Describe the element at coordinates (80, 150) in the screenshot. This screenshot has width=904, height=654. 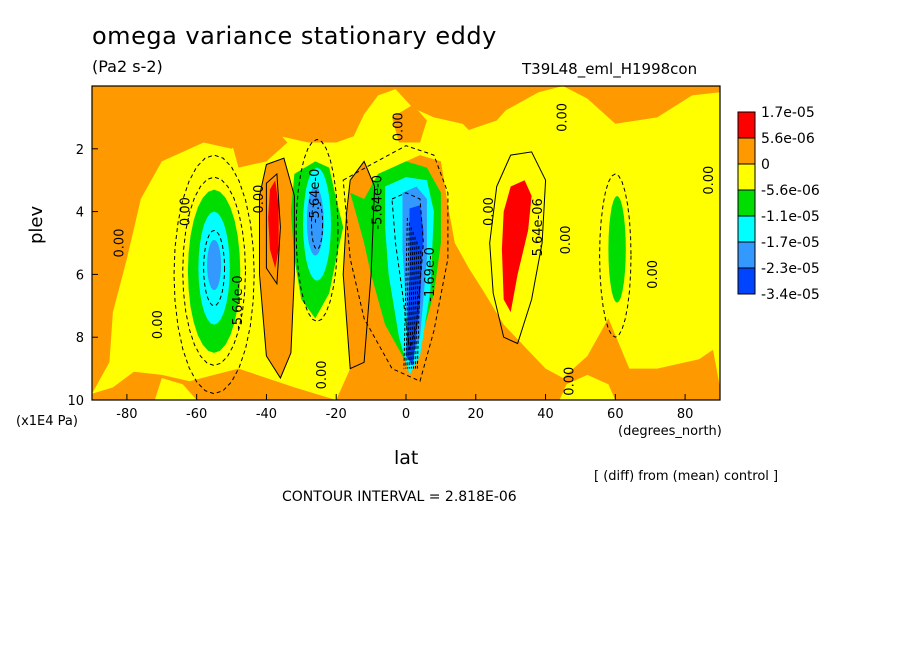
I see `y-tick-label: 2` at that location.